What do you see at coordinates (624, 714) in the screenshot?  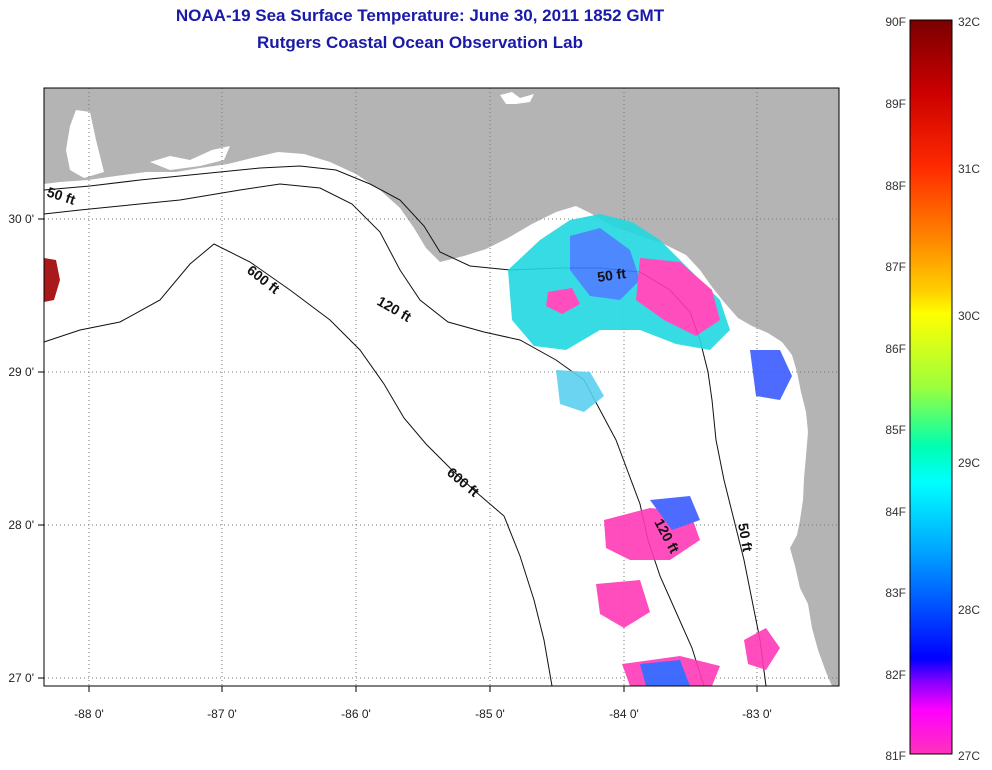 I see `lon-tick-label: -84 0'` at bounding box center [624, 714].